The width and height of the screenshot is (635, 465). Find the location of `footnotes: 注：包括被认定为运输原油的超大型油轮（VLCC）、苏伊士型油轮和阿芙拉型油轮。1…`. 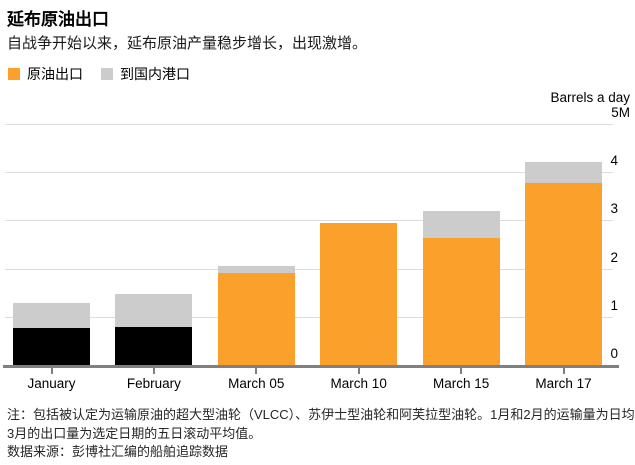

footnotes: 注：包括被认定为运输原油的超大型油轮（VLCC）、苏伊士型油轮和阿芙拉型油轮。1… is located at coordinates (321, 434).